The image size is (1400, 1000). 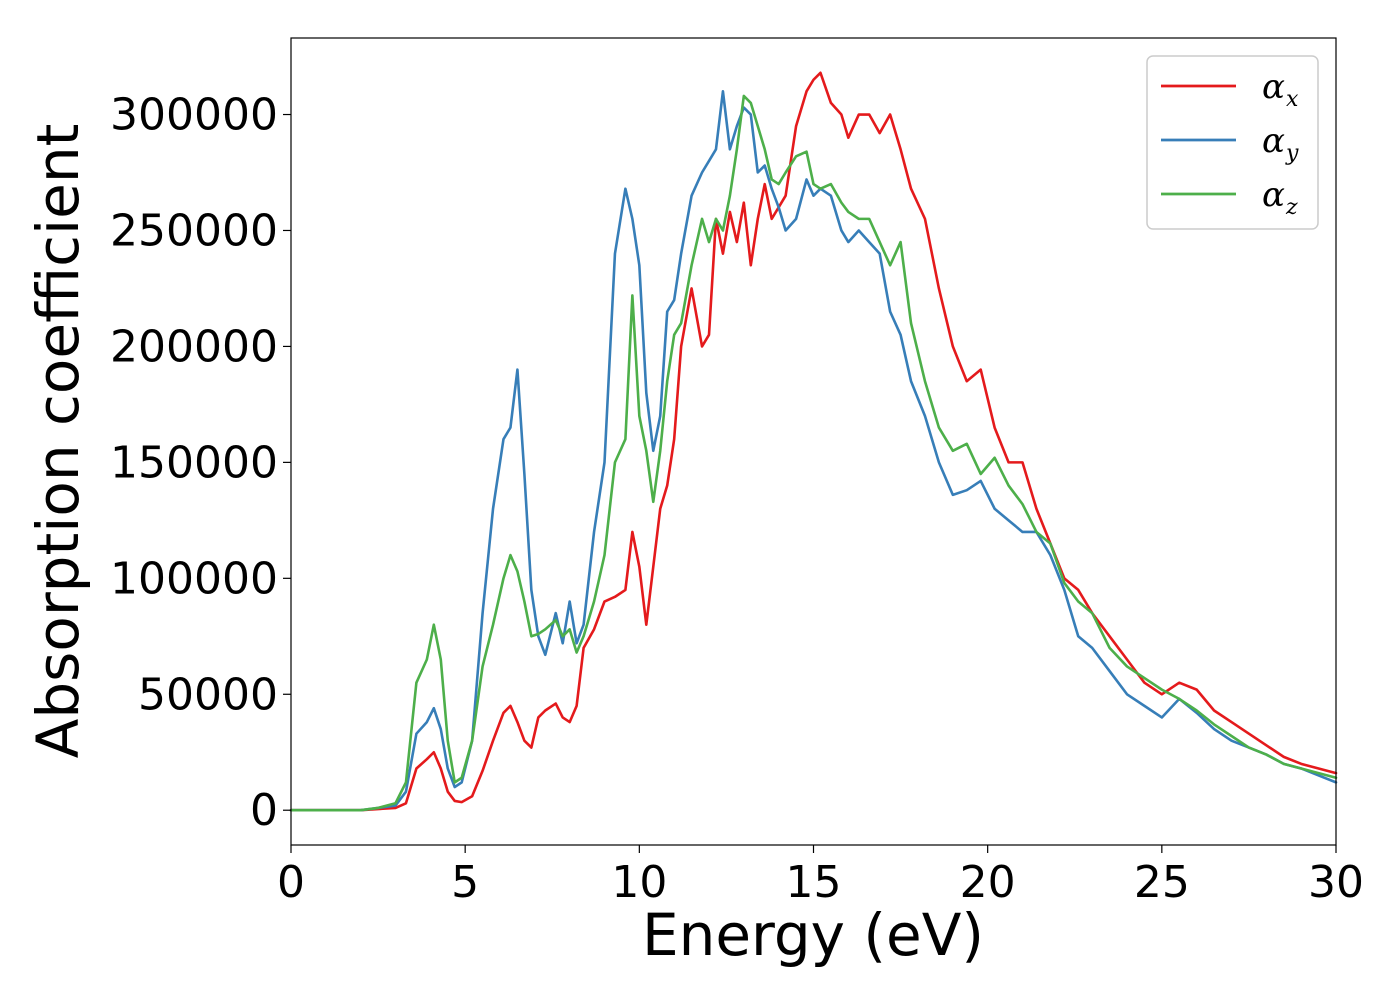 I want to click on y-tick-label: 100000, so click(x=194, y=578).